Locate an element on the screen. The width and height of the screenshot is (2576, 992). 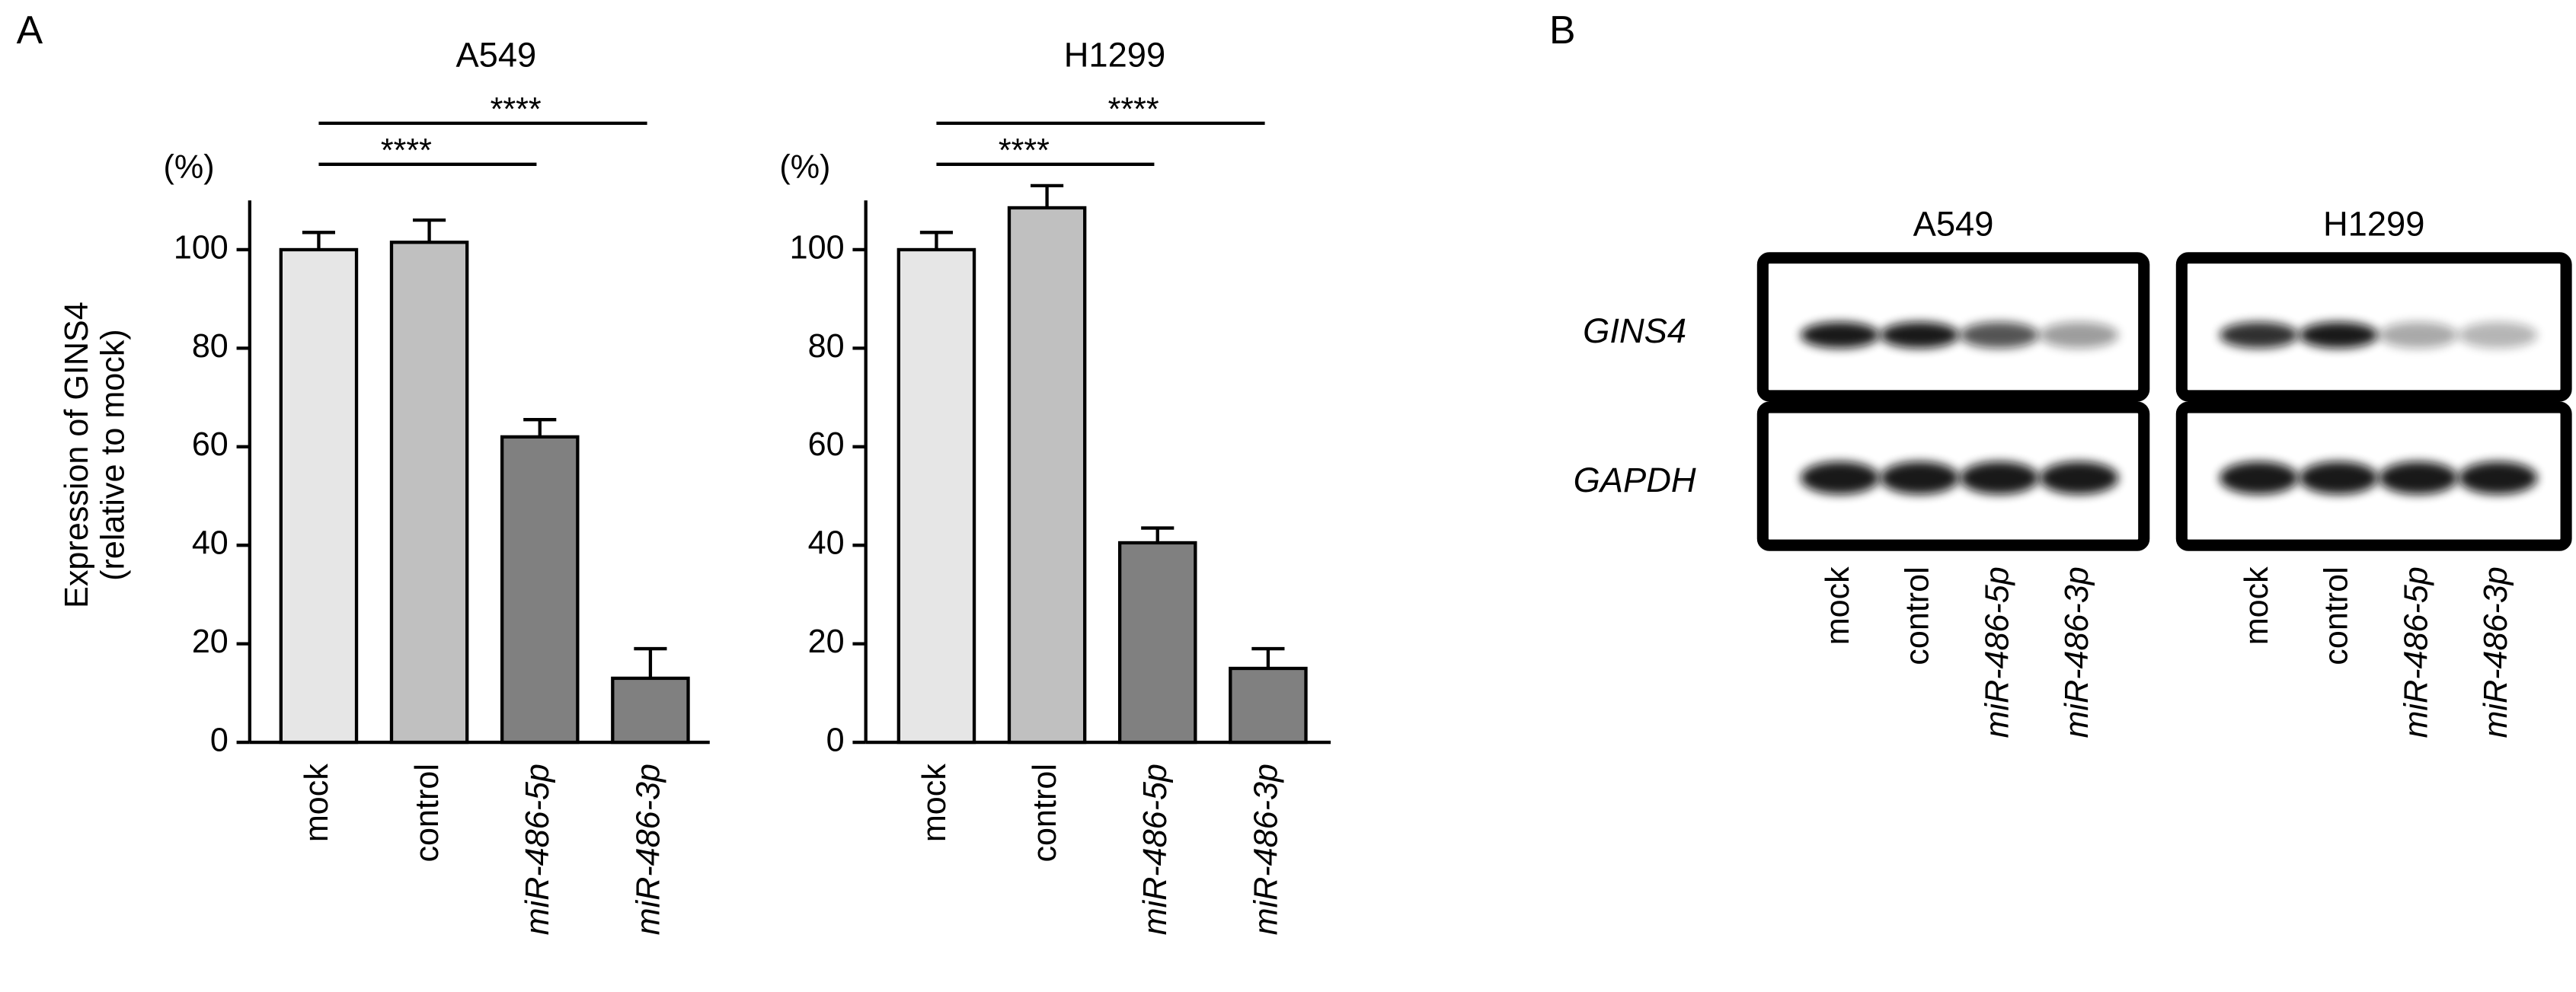
panel-label: A is located at coordinates (30, 30).